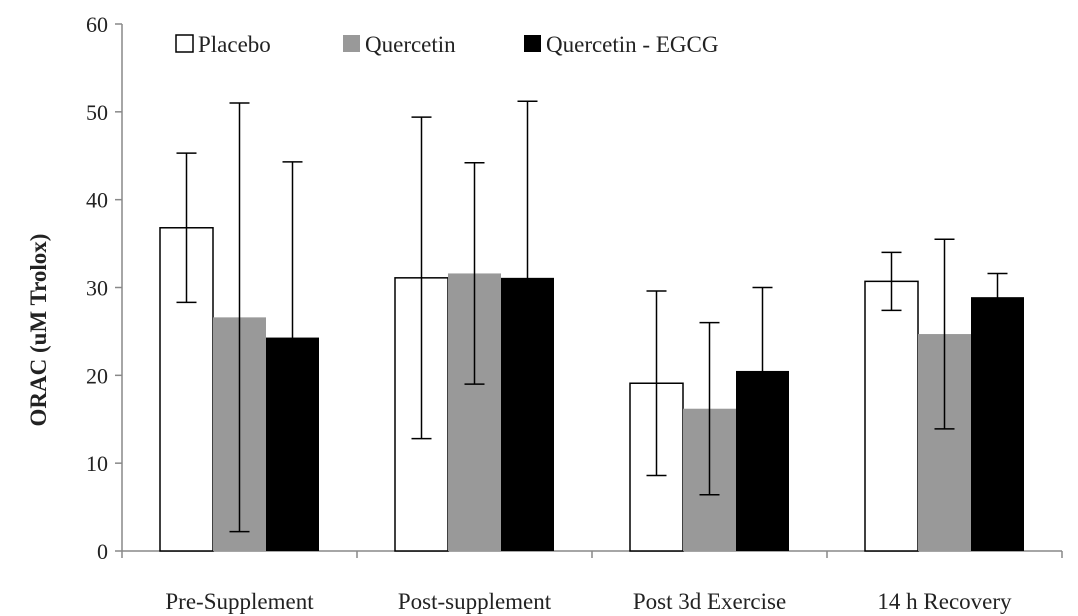 The height and width of the screenshot is (616, 1078). I want to click on legend-label: Placebo, so click(234, 44).